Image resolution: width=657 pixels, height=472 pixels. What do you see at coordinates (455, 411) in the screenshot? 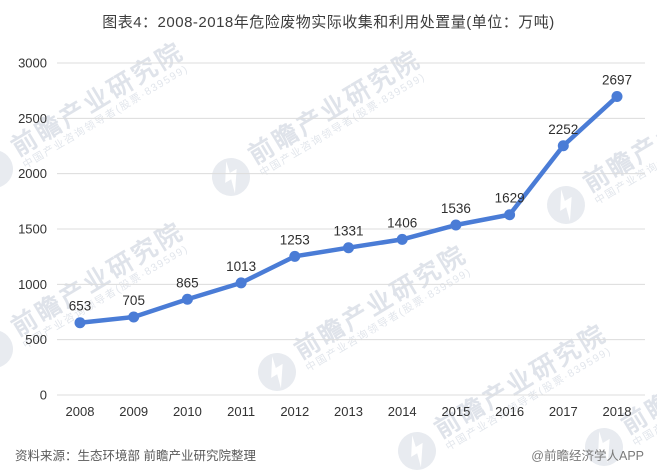
I see `x-axis-tick-label: 2015` at bounding box center [455, 411].